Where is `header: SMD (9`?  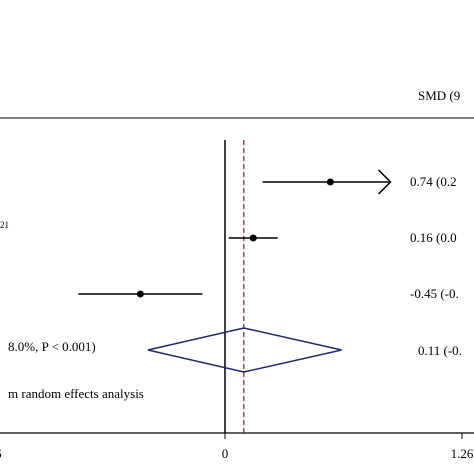
header: SMD (9 is located at coordinates (439, 95).